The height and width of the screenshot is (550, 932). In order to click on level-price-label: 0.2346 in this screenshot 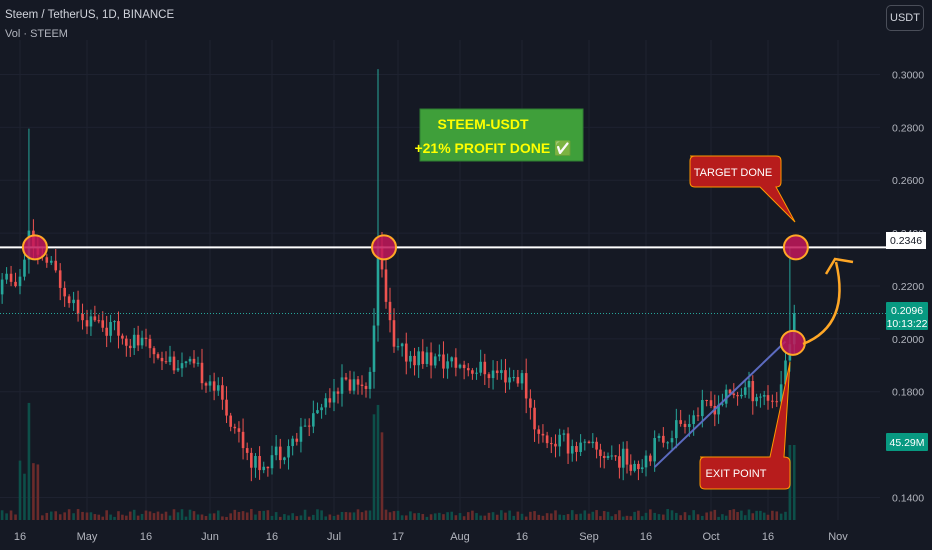, I will do `click(906, 241)`.